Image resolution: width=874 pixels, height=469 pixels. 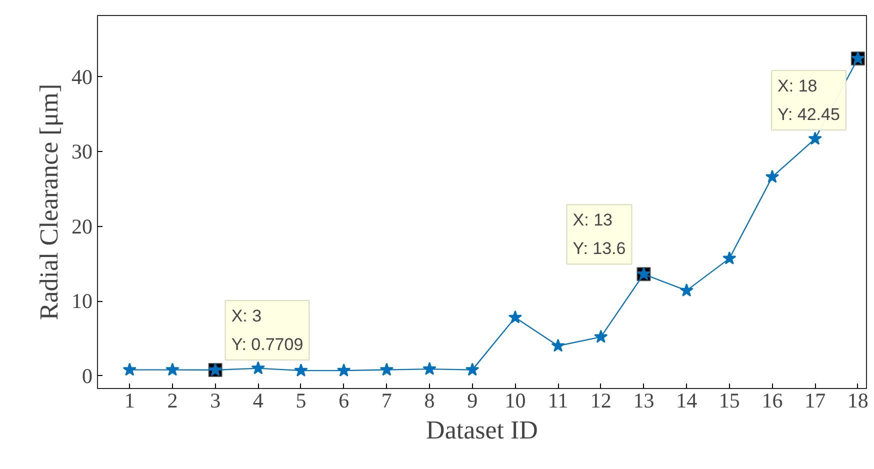 I want to click on x-tick-label: 18, so click(x=857, y=400).